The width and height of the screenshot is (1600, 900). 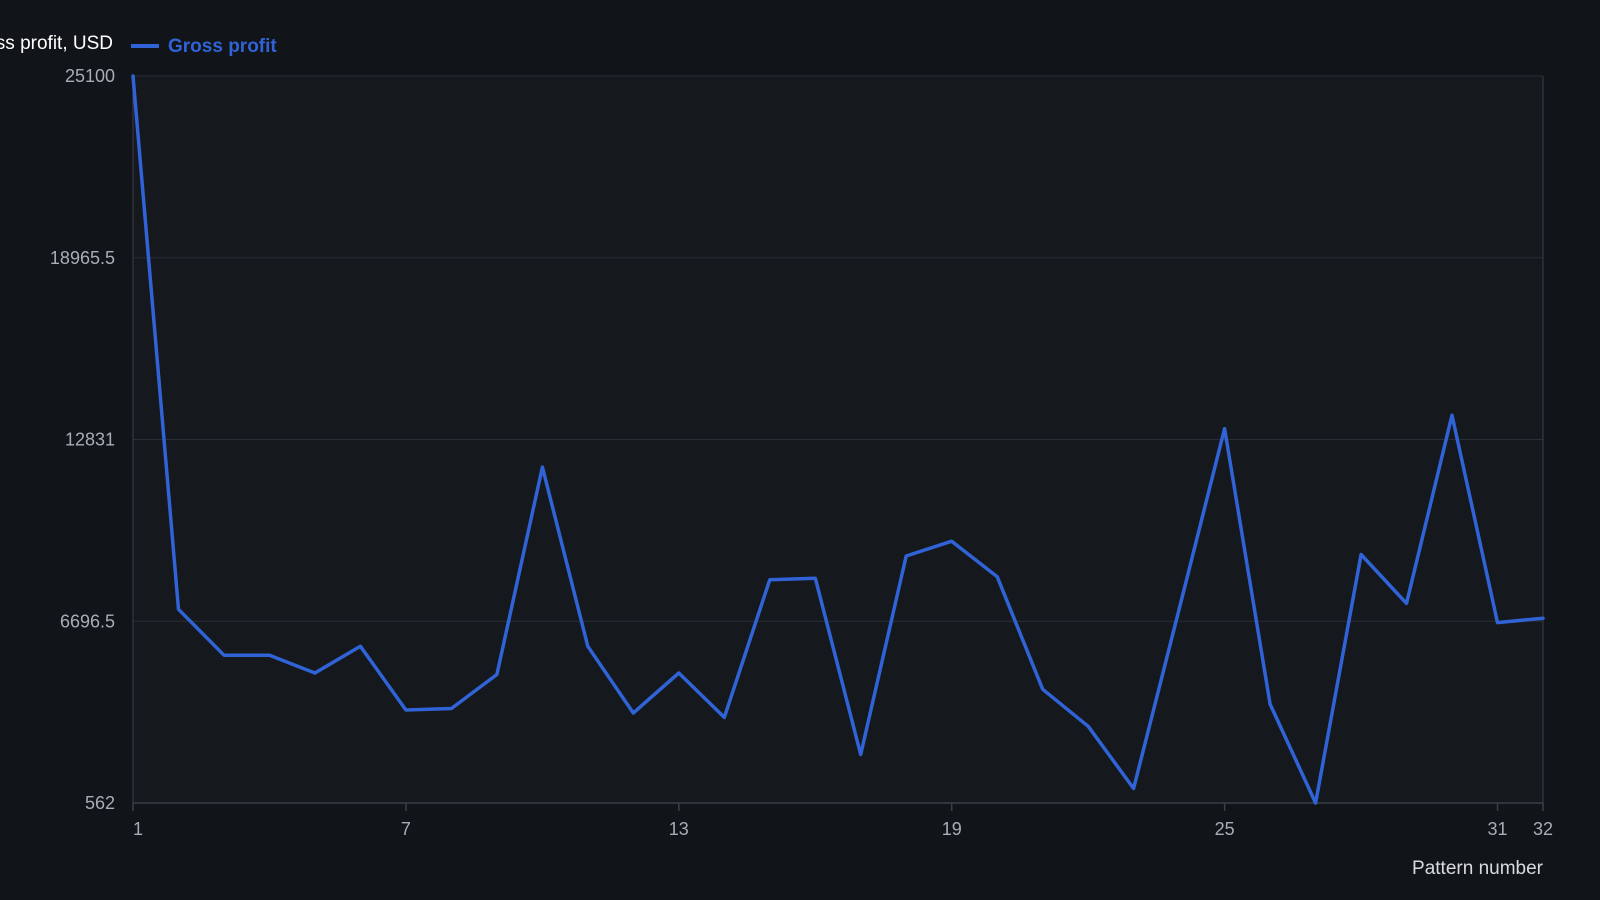 I want to click on y-axis-label: Gross profit, USD, so click(x=56, y=43).